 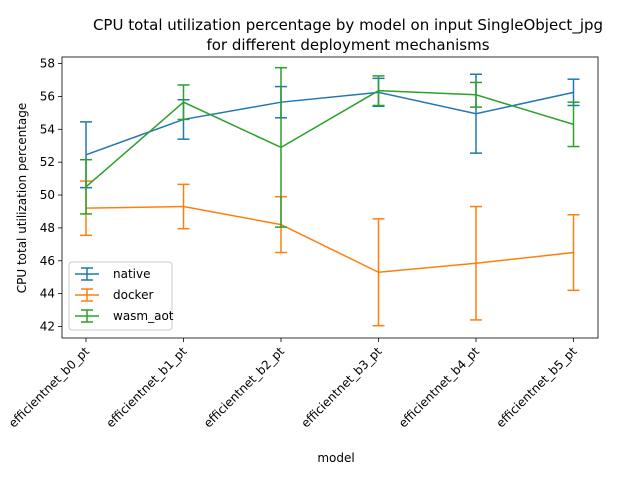 I want to click on y-tick-label: 52, so click(x=47, y=162).